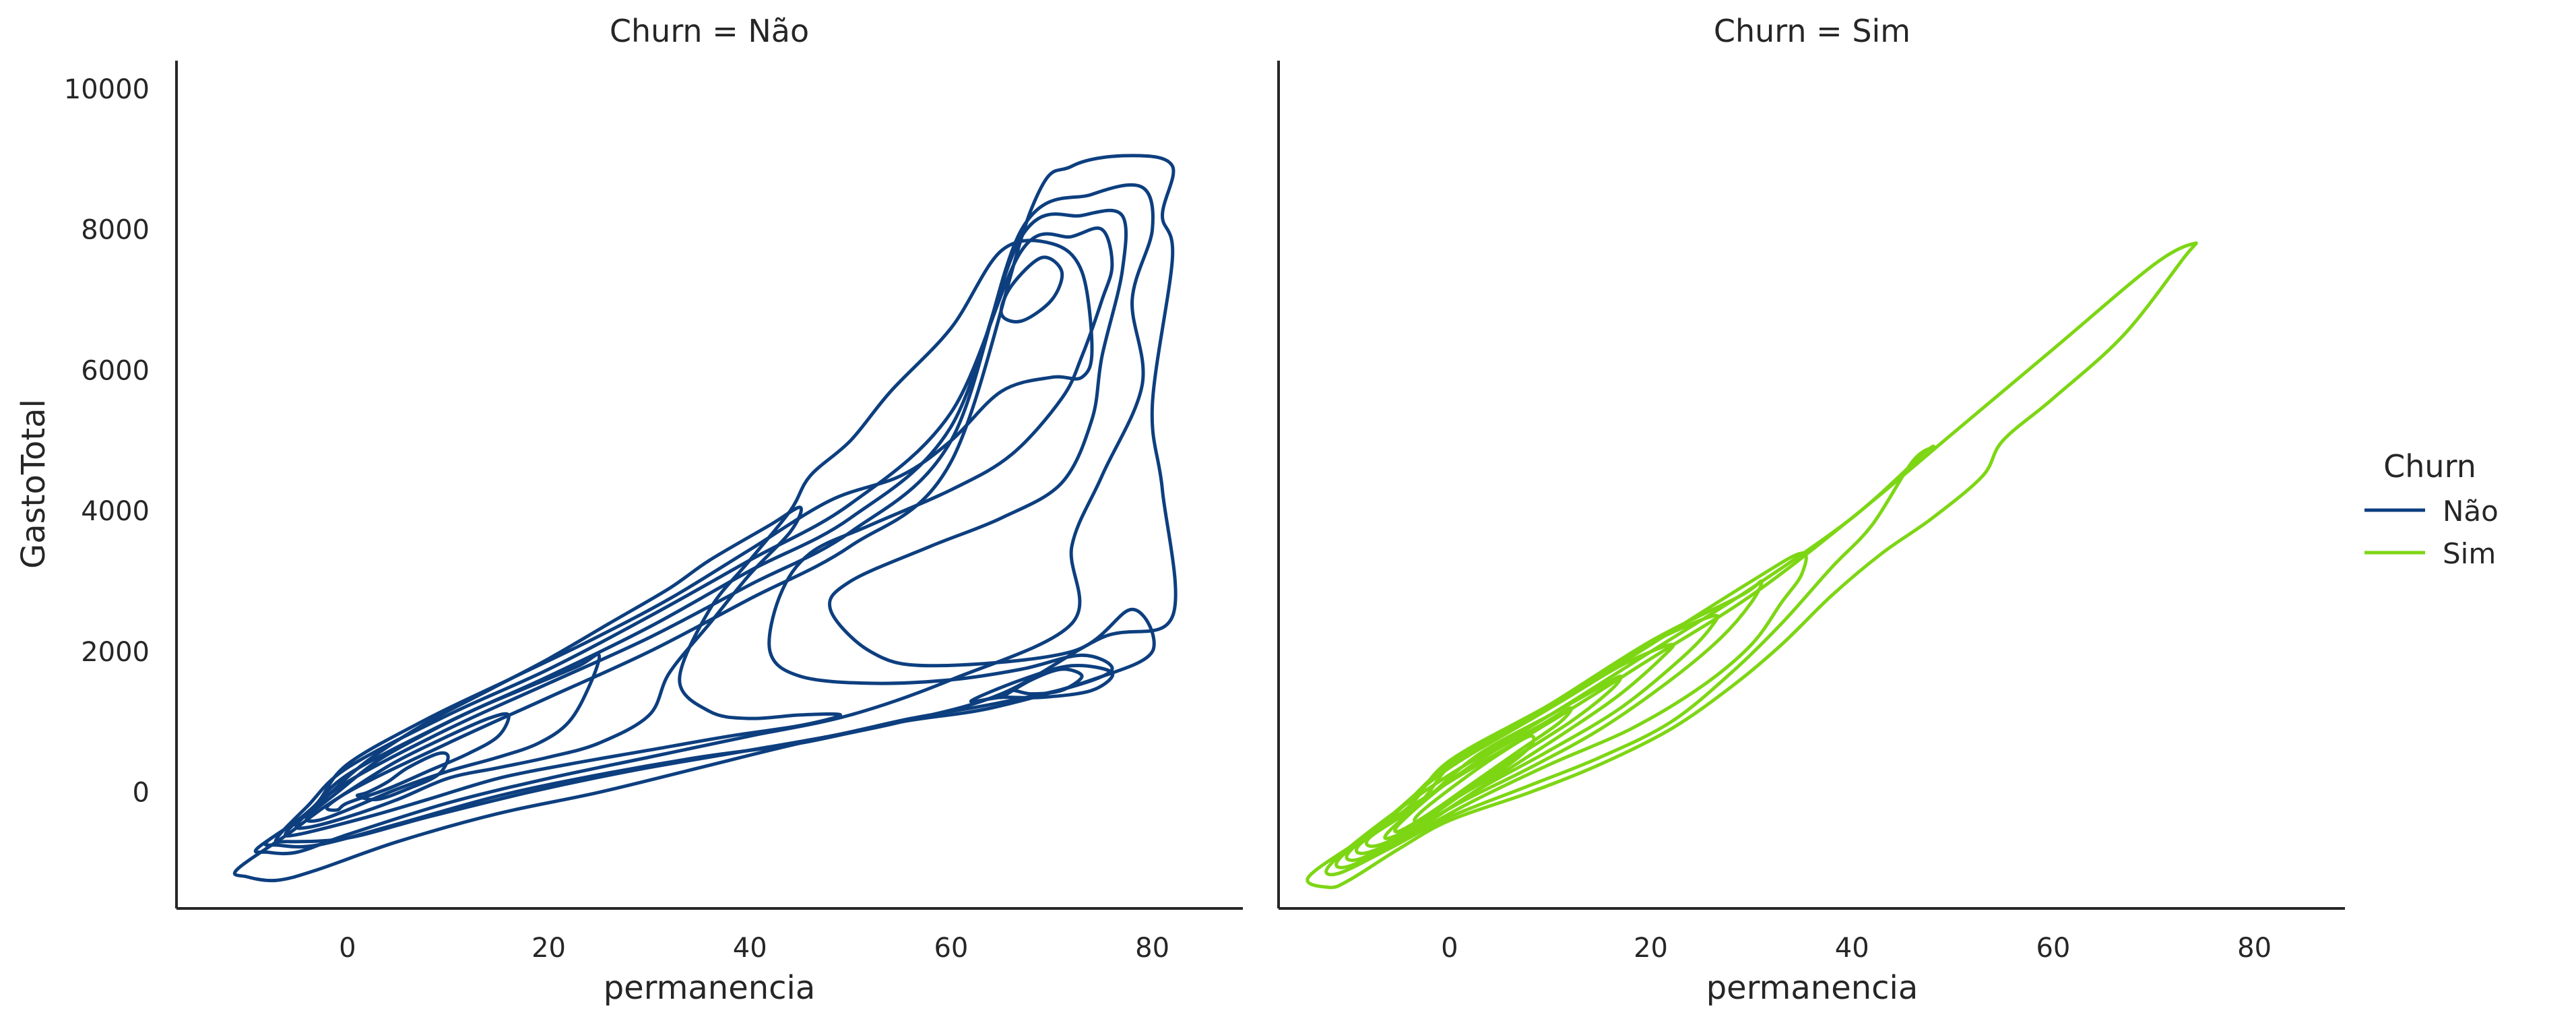  I want to click on y-axis-label: GastoTotal, so click(34, 484).